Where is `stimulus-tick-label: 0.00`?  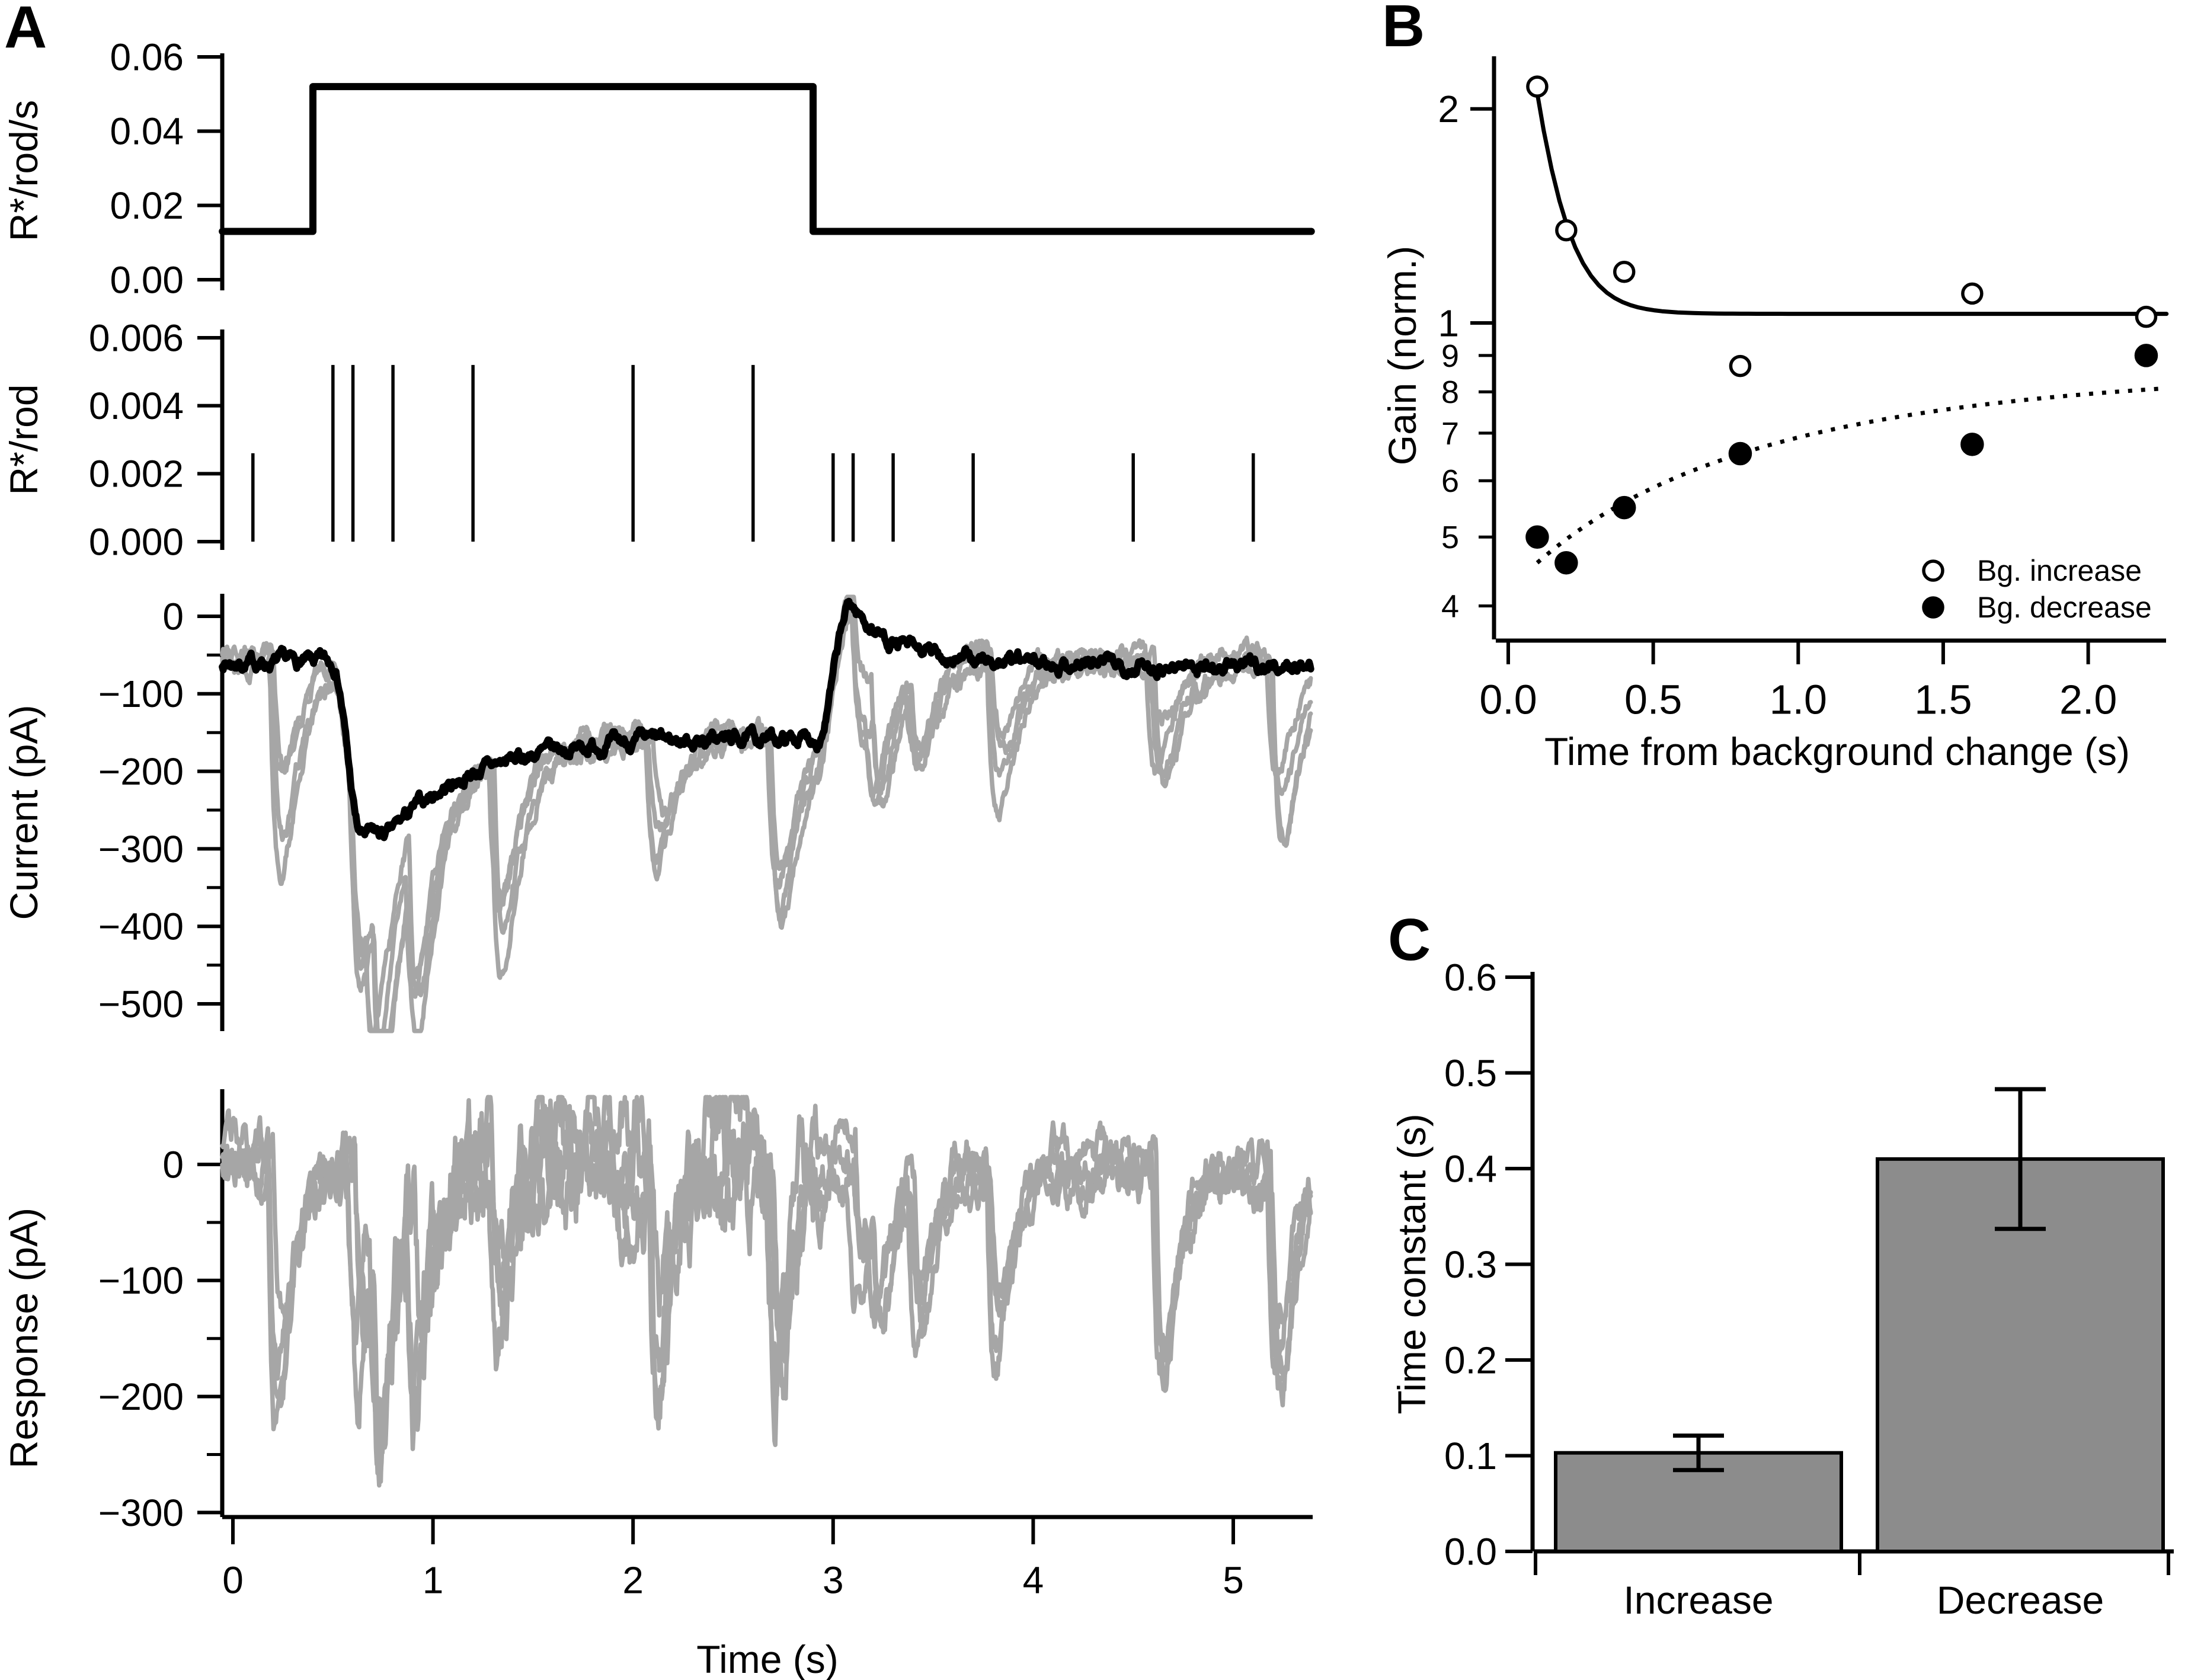 stimulus-tick-label: 0.00 is located at coordinates (147, 279).